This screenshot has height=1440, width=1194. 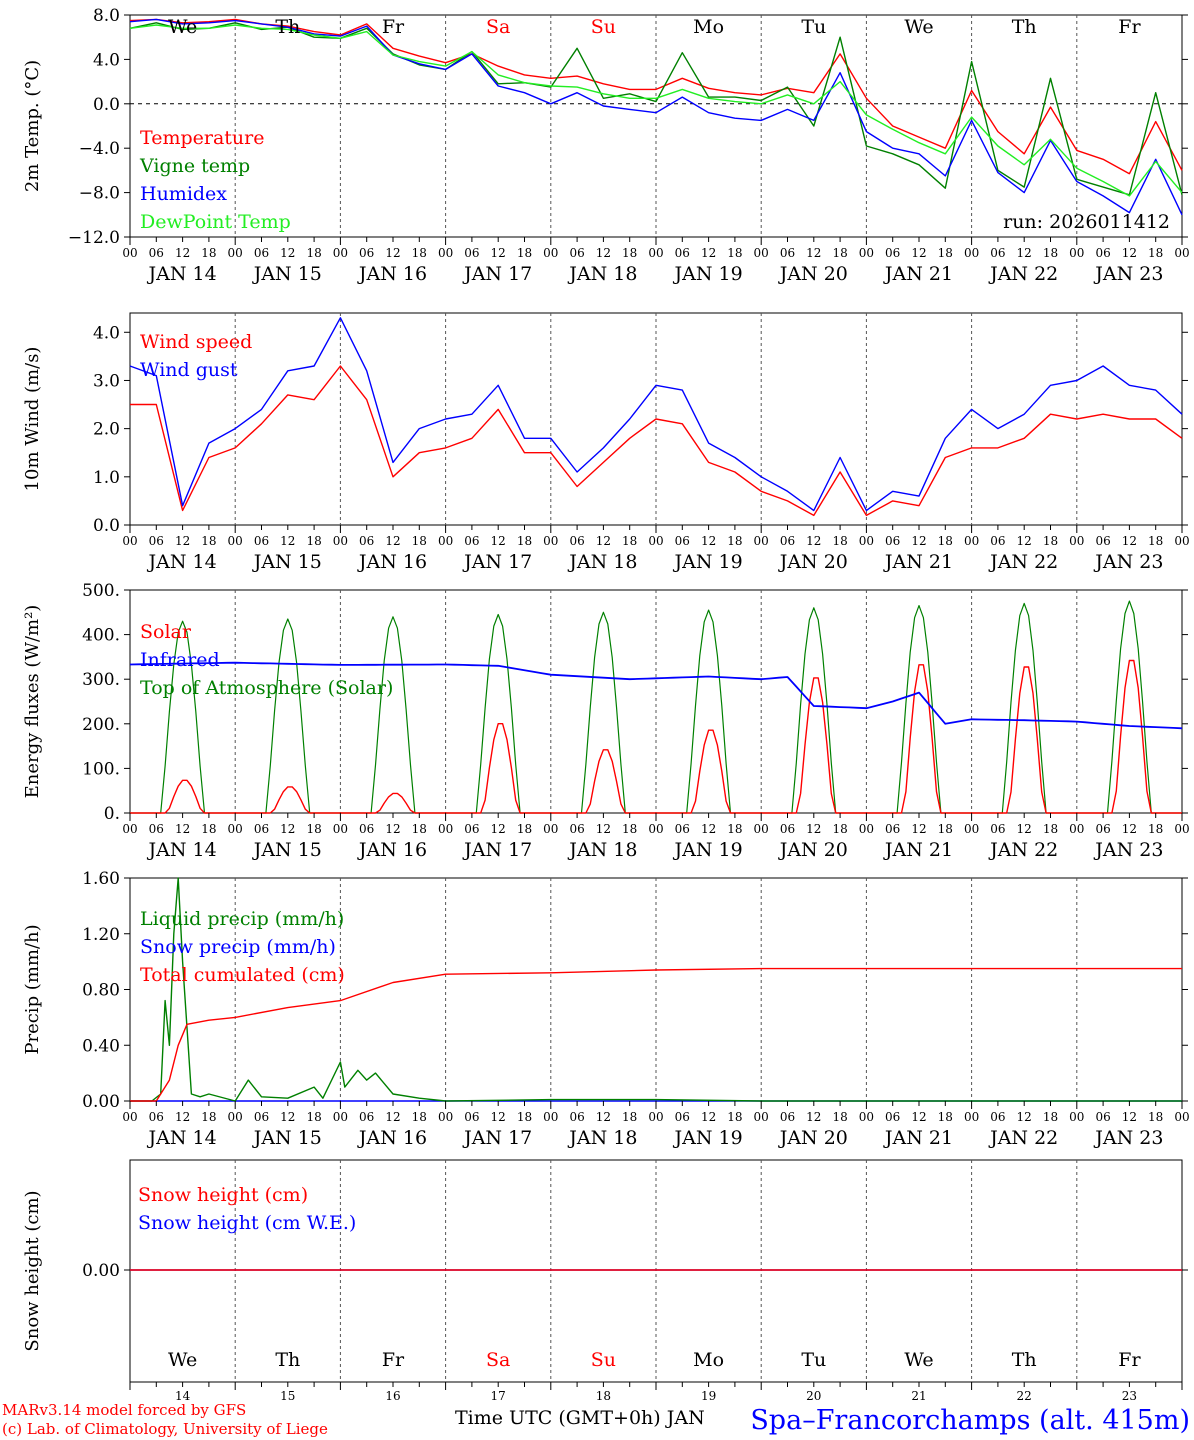 What do you see at coordinates (106, 381) in the screenshot?
I see `y-tick-label: 3.0` at bounding box center [106, 381].